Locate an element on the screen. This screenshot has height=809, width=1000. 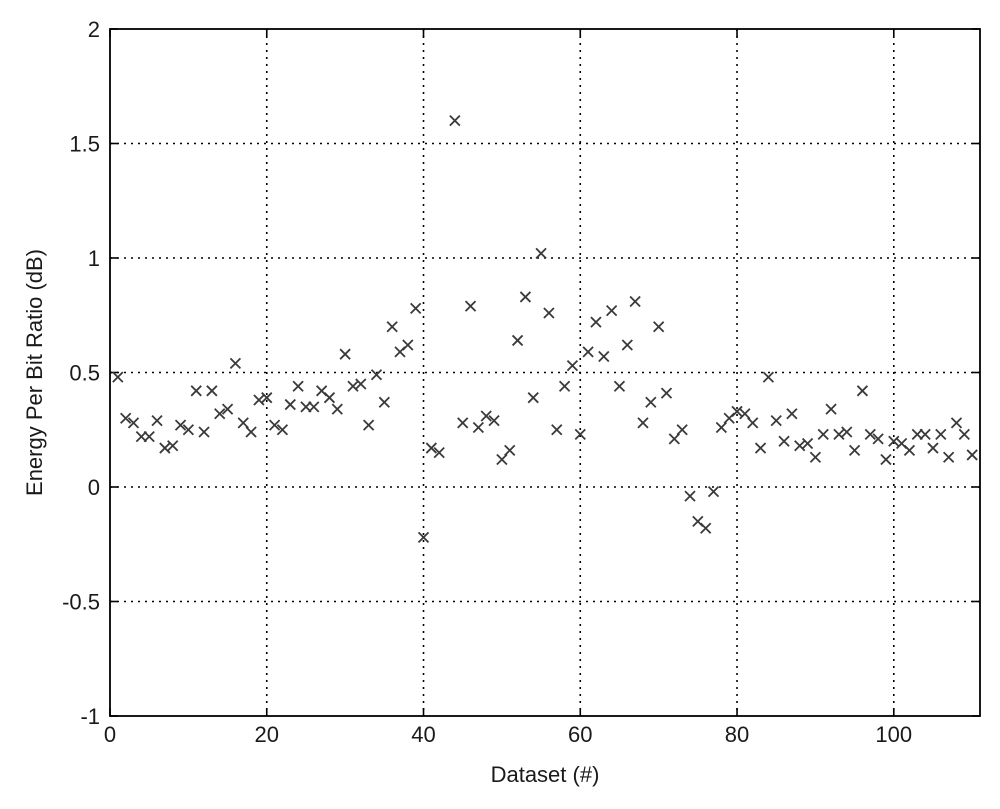
y-tick-labels: -1 -0.5 0 0.5 1 1.5 2 is located at coordinates (81, 373).